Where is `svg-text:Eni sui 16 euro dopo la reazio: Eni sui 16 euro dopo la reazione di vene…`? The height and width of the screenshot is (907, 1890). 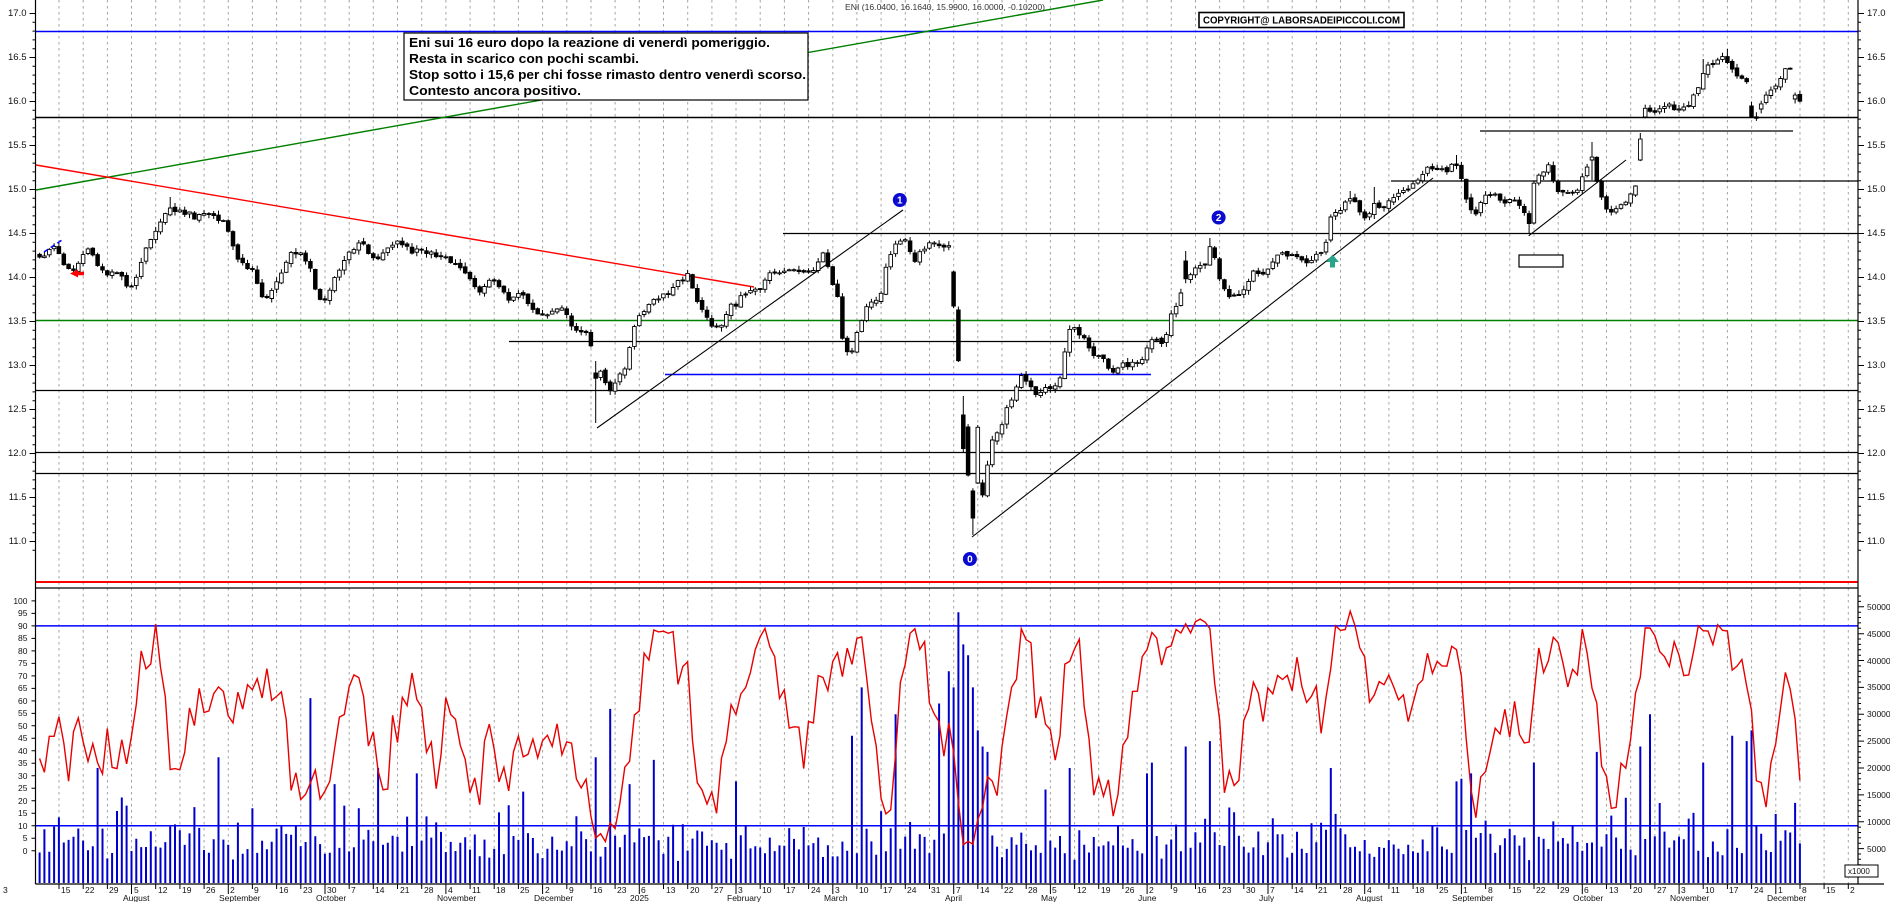
svg-text:Eni sui 16 euro dopo la reazio: Eni sui 16 euro dopo la reazione di vene… is located at coordinates (589, 42).